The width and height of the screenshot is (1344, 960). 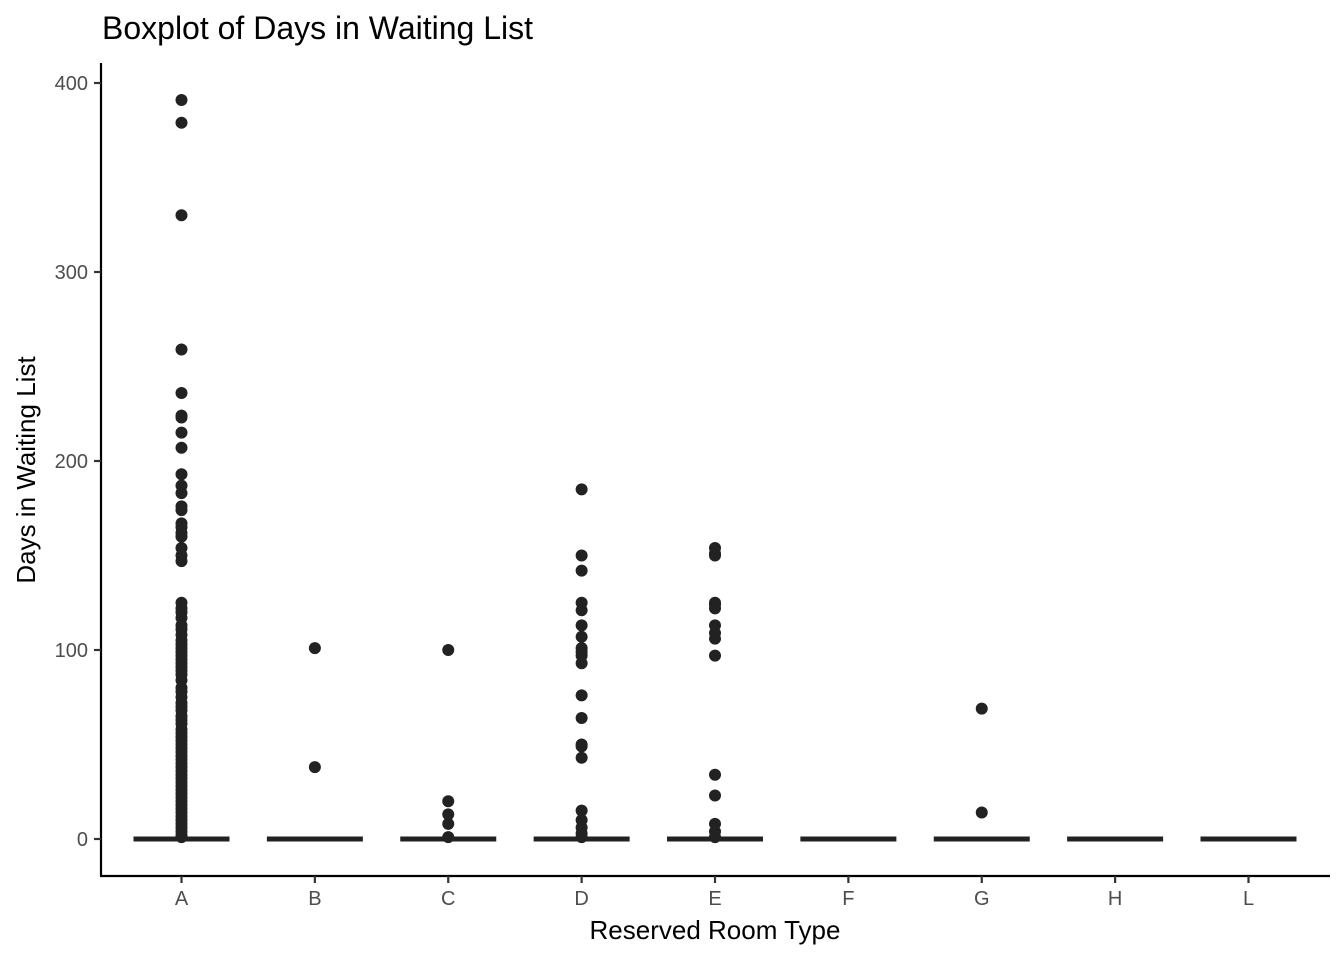 What do you see at coordinates (71, 462) in the screenshot?
I see `y-tick-label: 200` at bounding box center [71, 462].